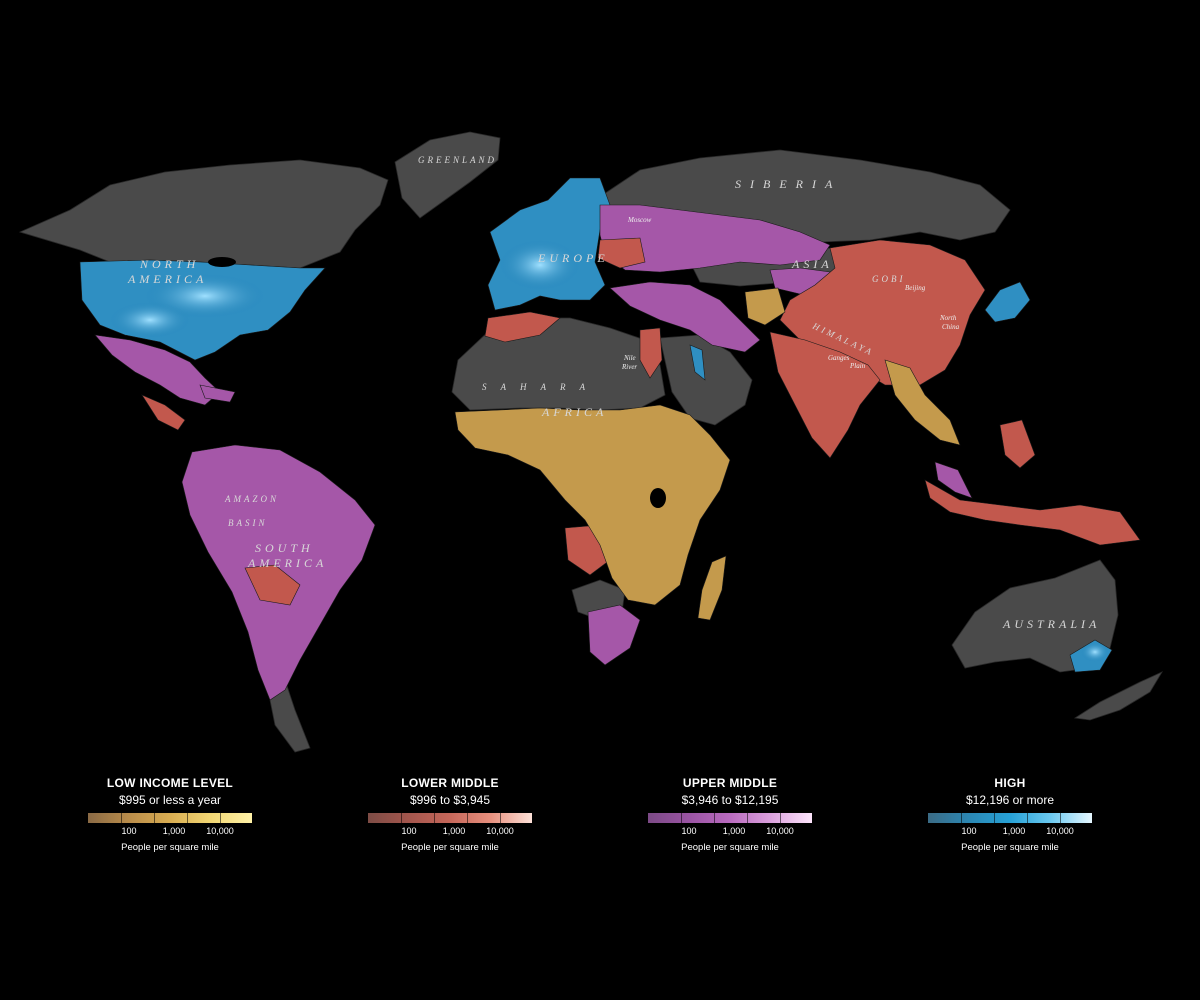  I want to click on label-ganges-2: Plain, so click(857, 366).